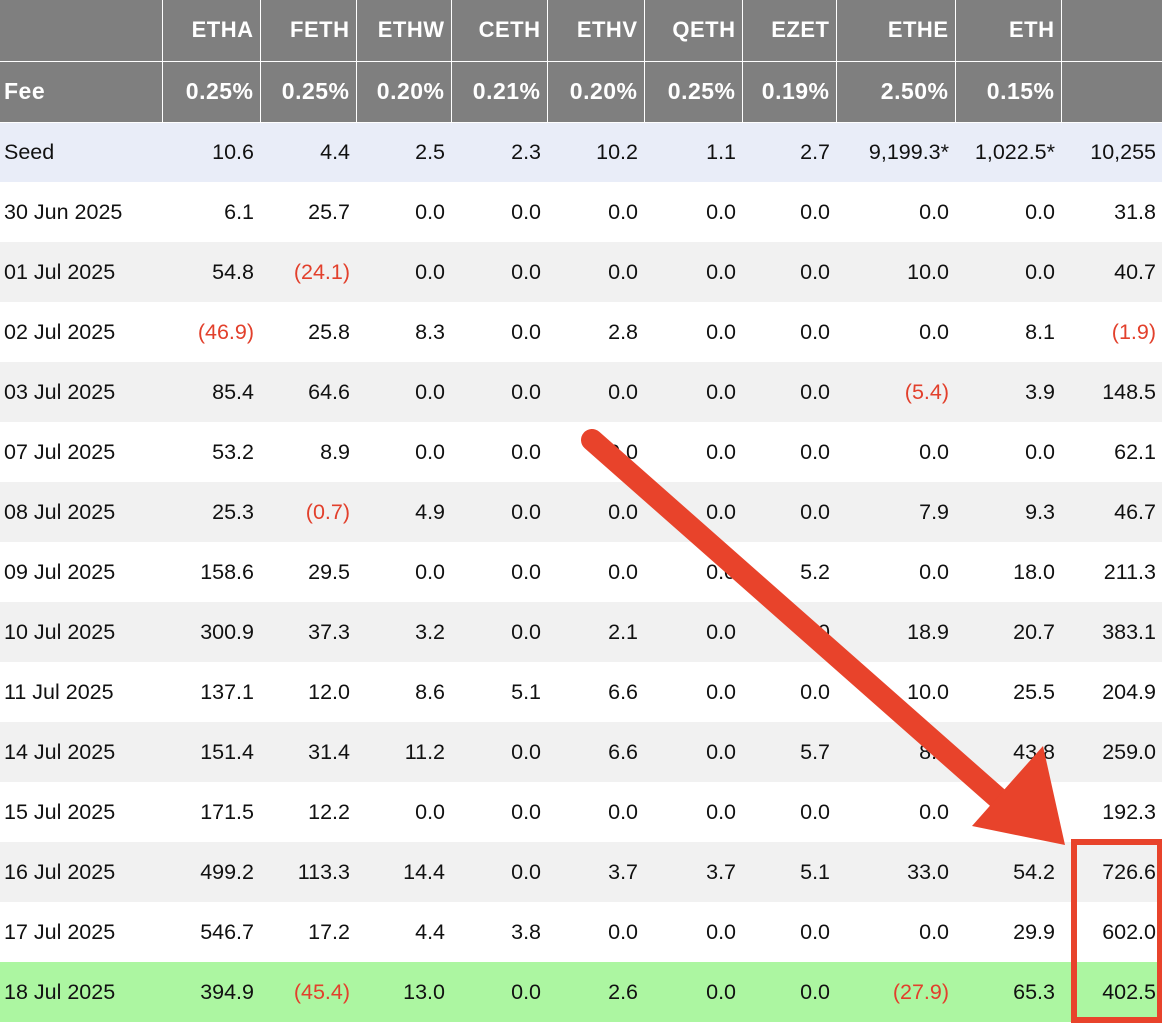 The image size is (1162, 1028). What do you see at coordinates (211, 932) in the screenshot?
I see `flow-value-cell: 546.7` at bounding box center [211, 932].